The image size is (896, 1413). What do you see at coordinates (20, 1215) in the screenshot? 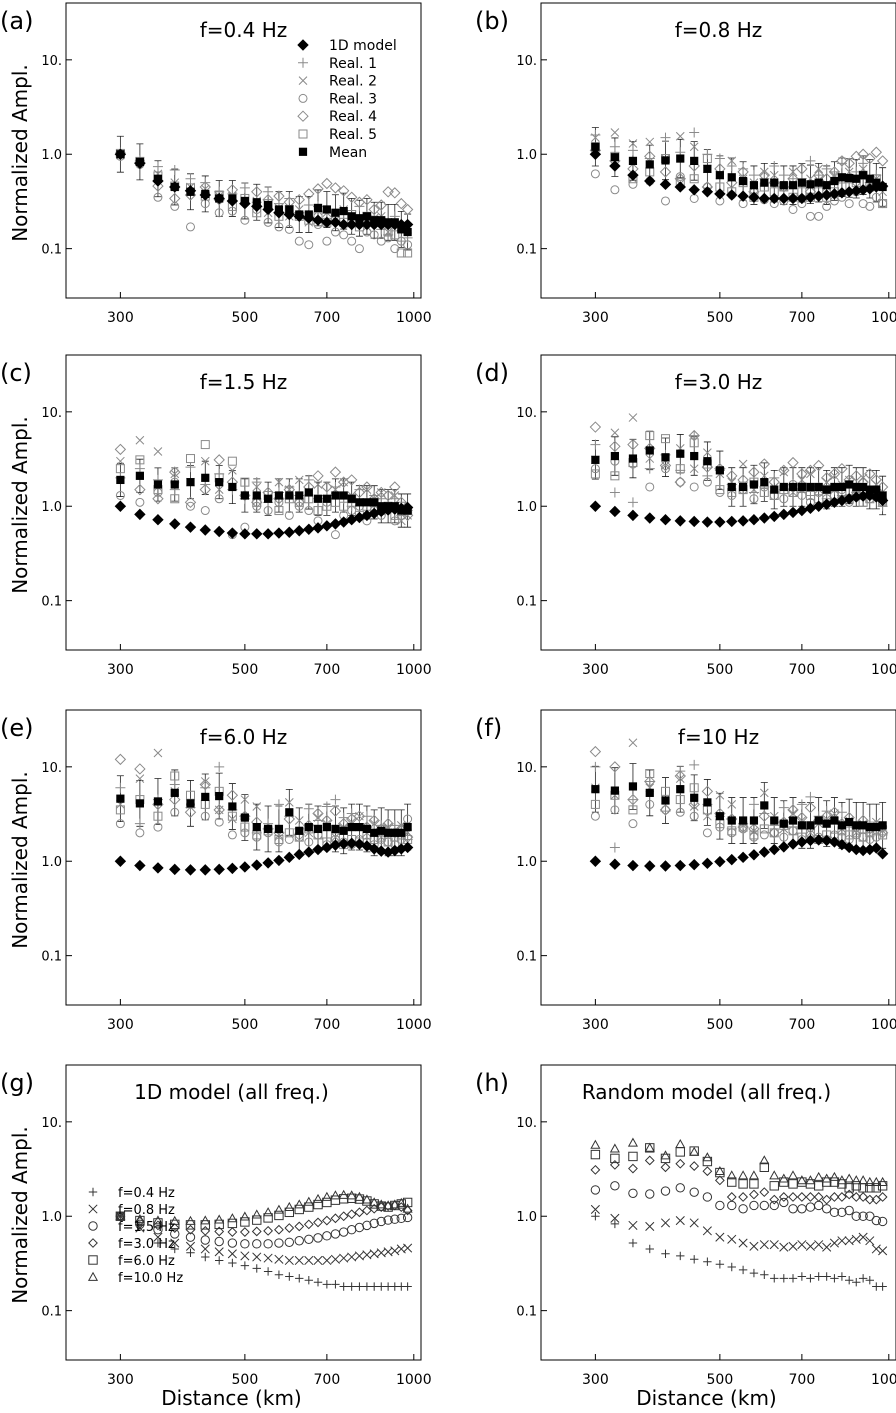
I see `y-axis-label: Normalized Ampl.` at bounding box center [20, 1215].